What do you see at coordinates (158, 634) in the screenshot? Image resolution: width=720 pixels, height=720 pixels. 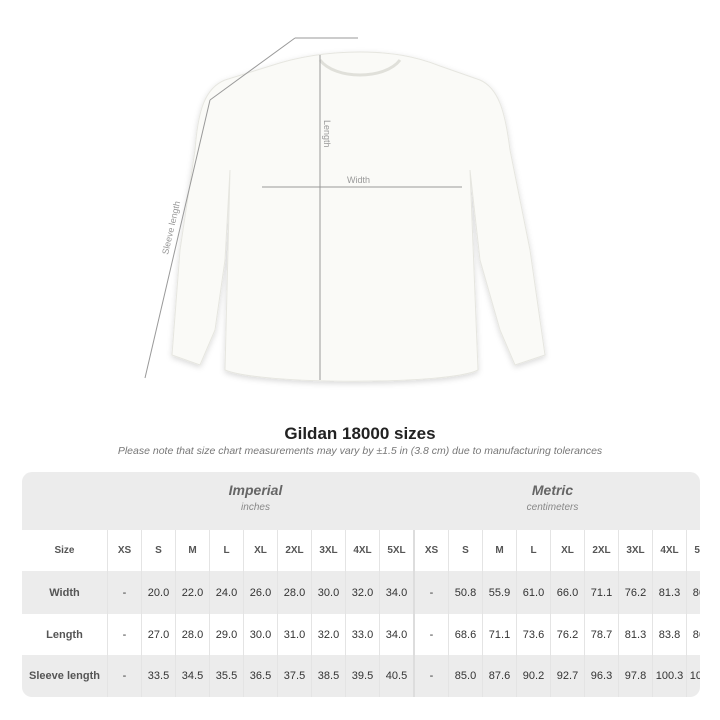 I see `value-cell: 27.0` at bounding box center [158, 634].